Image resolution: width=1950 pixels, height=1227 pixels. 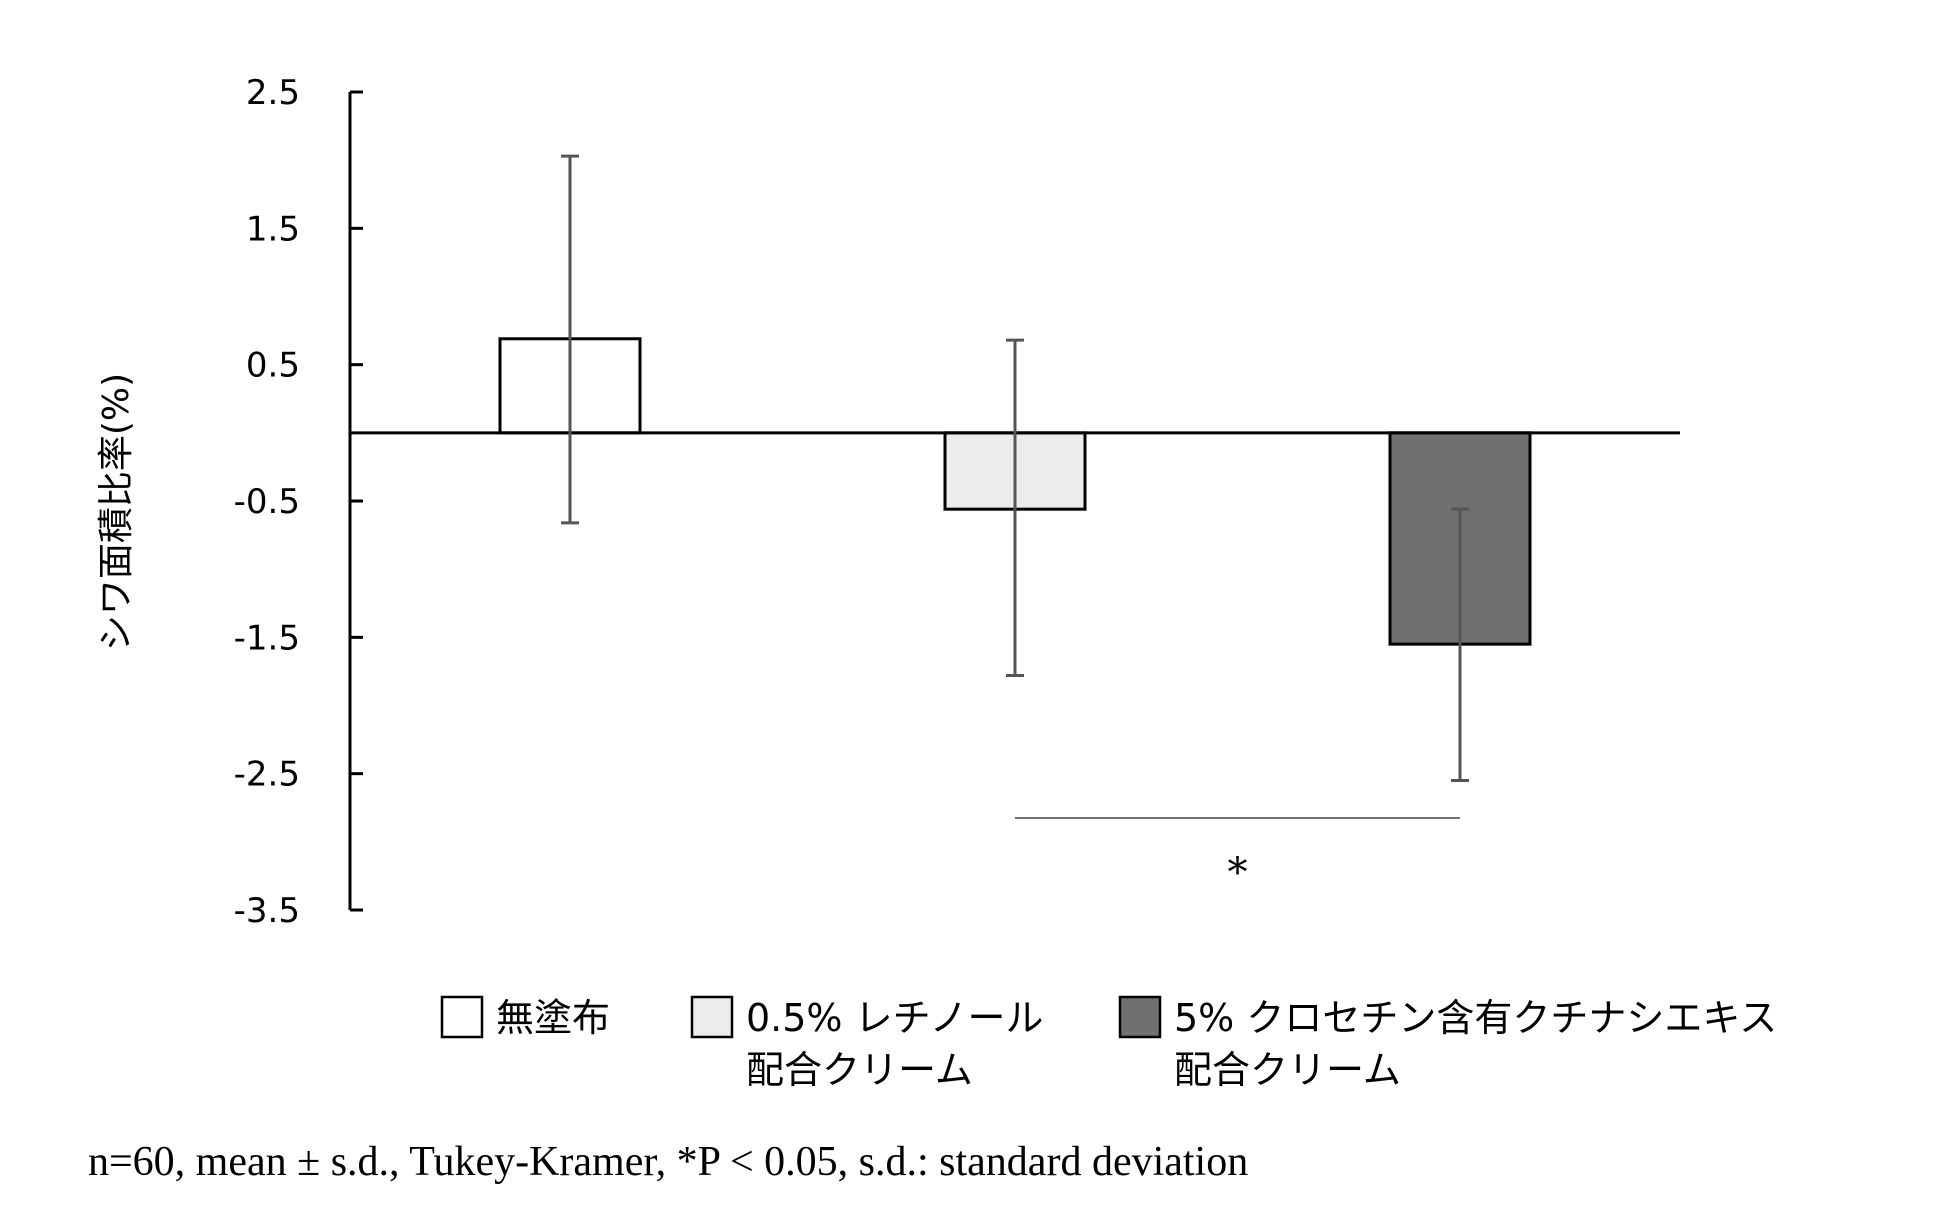 What do you see at coordinates (553, 1018) in the screenshot?
I see `legend-label: 無塗布` at bounding box center [553, 1018].